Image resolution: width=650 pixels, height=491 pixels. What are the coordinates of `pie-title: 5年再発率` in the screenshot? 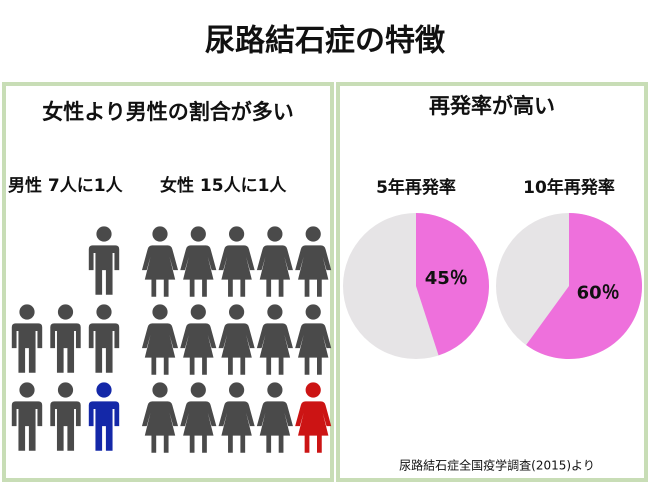 It's located at (416, 187).